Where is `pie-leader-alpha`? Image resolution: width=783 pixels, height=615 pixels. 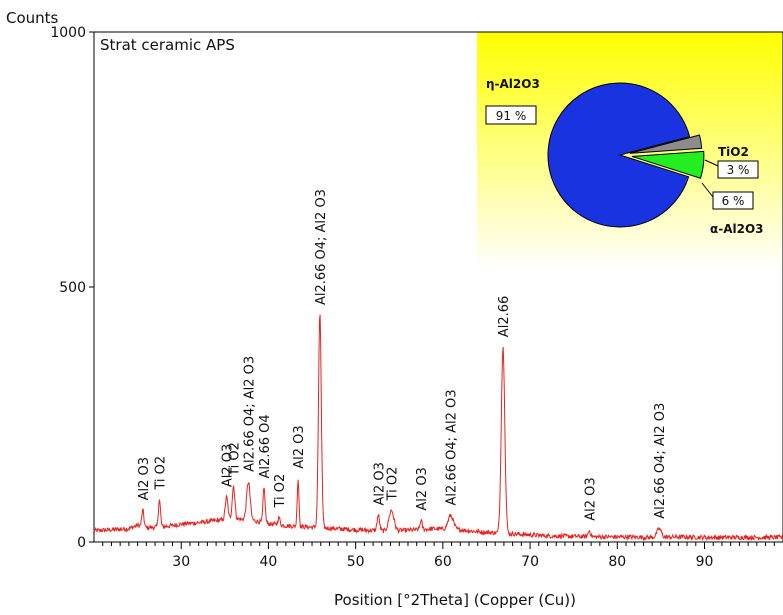
pie-leader-alpha is located at coordinates (707, 190).